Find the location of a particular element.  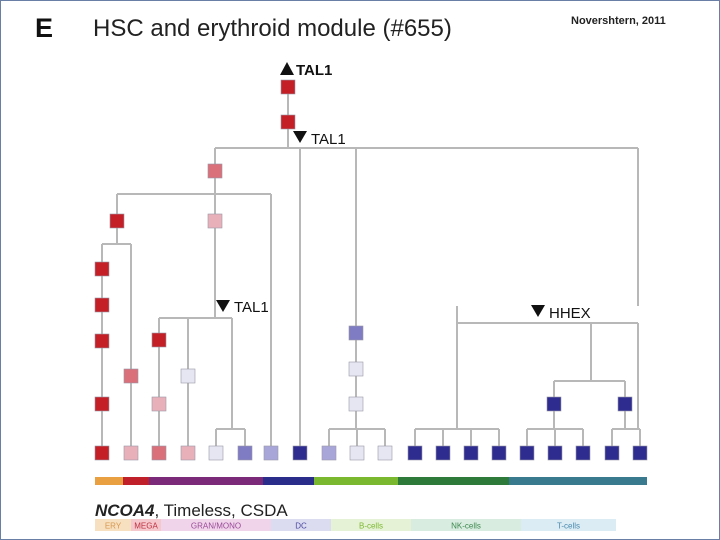

panel-letter: E is located at coordinates (44, 28).